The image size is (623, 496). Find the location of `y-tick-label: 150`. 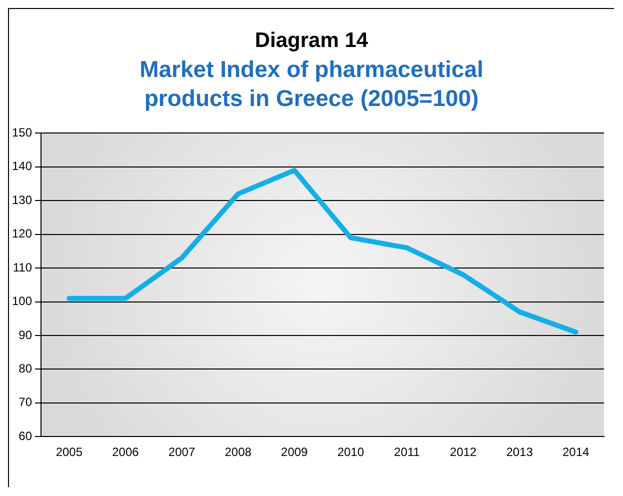

y-tick-label: 150 is located at coordinates (22, 133).